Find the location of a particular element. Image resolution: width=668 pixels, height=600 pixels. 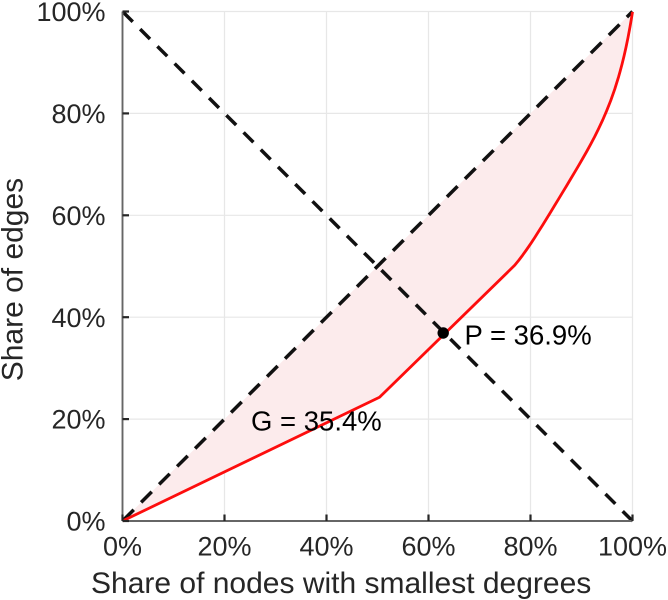

svg-text: P = 36.9% is located at coordinates (528, 335).